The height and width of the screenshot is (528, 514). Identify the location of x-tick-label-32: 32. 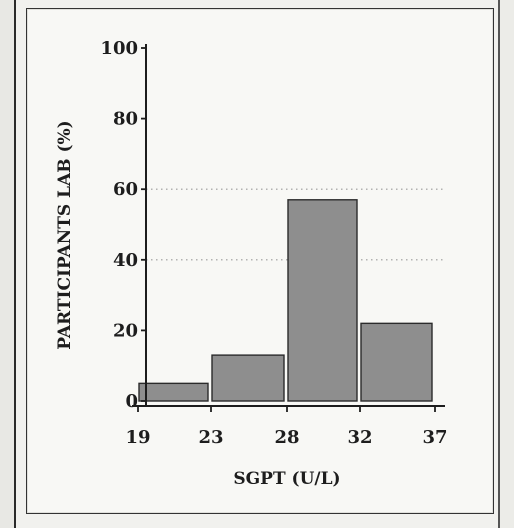
(359, 437).